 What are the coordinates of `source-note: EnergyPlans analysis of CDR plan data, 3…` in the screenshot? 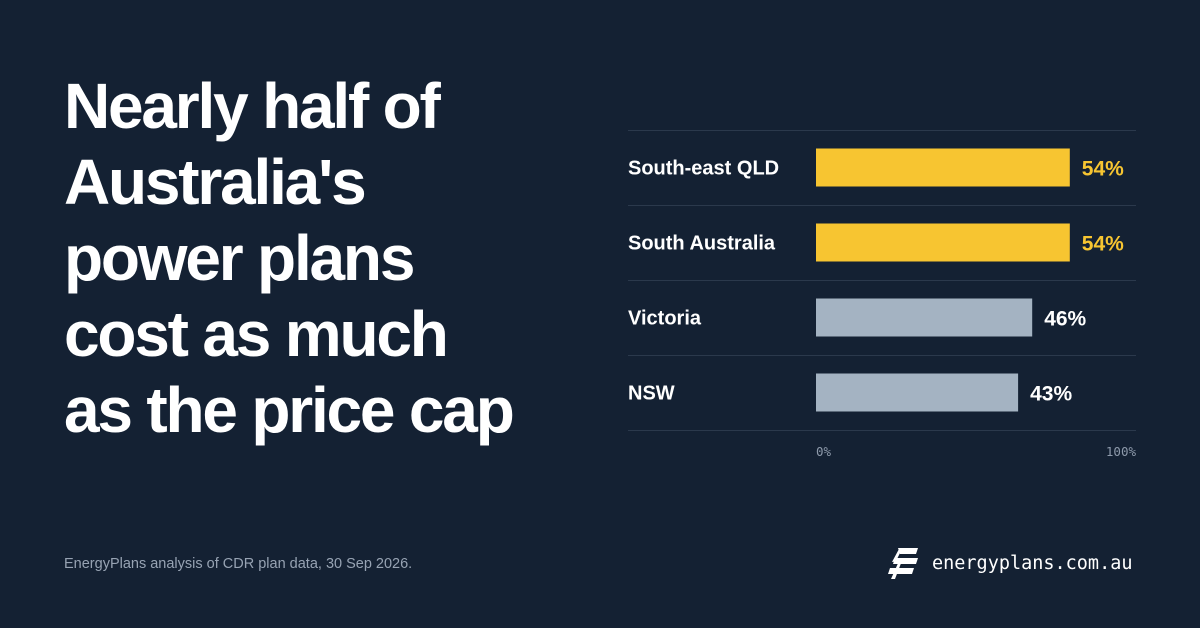 It's located at (238, 564).